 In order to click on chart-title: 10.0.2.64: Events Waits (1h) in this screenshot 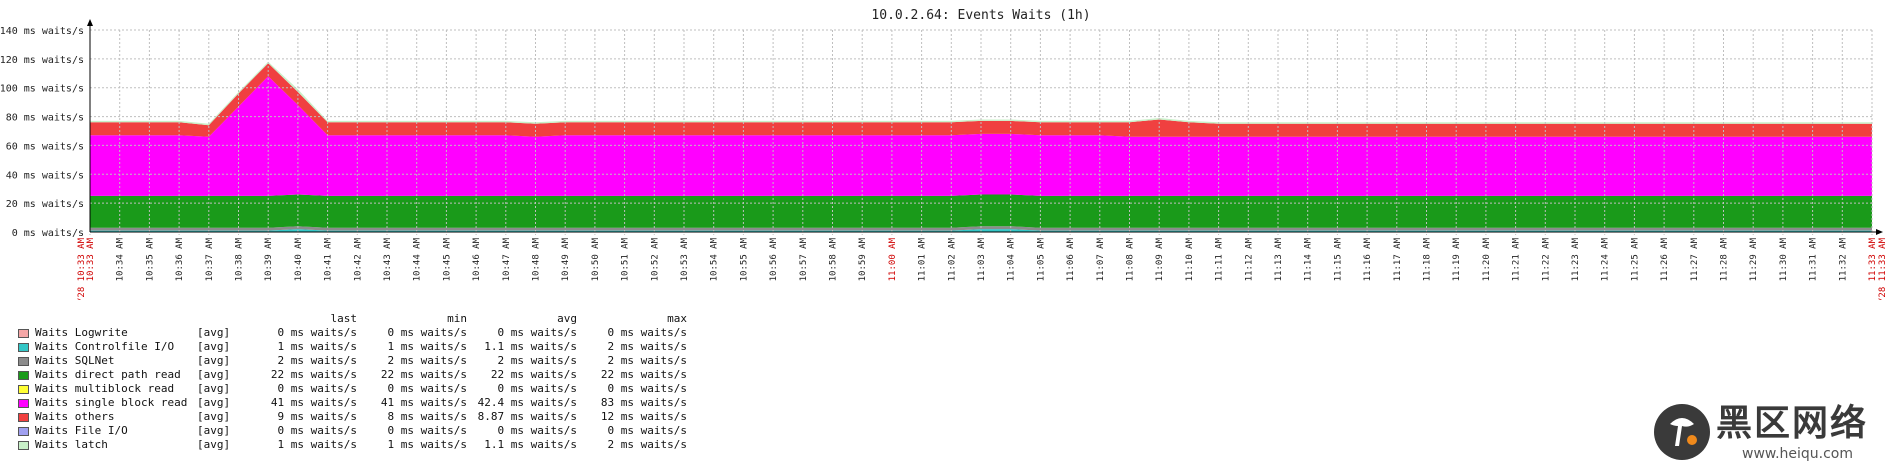, I will do `click(980, 15)`.